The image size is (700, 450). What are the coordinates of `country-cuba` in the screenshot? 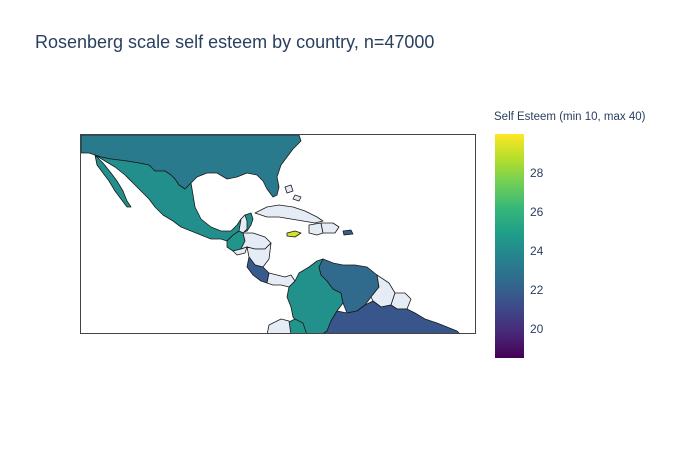 It's located at (289, 214).